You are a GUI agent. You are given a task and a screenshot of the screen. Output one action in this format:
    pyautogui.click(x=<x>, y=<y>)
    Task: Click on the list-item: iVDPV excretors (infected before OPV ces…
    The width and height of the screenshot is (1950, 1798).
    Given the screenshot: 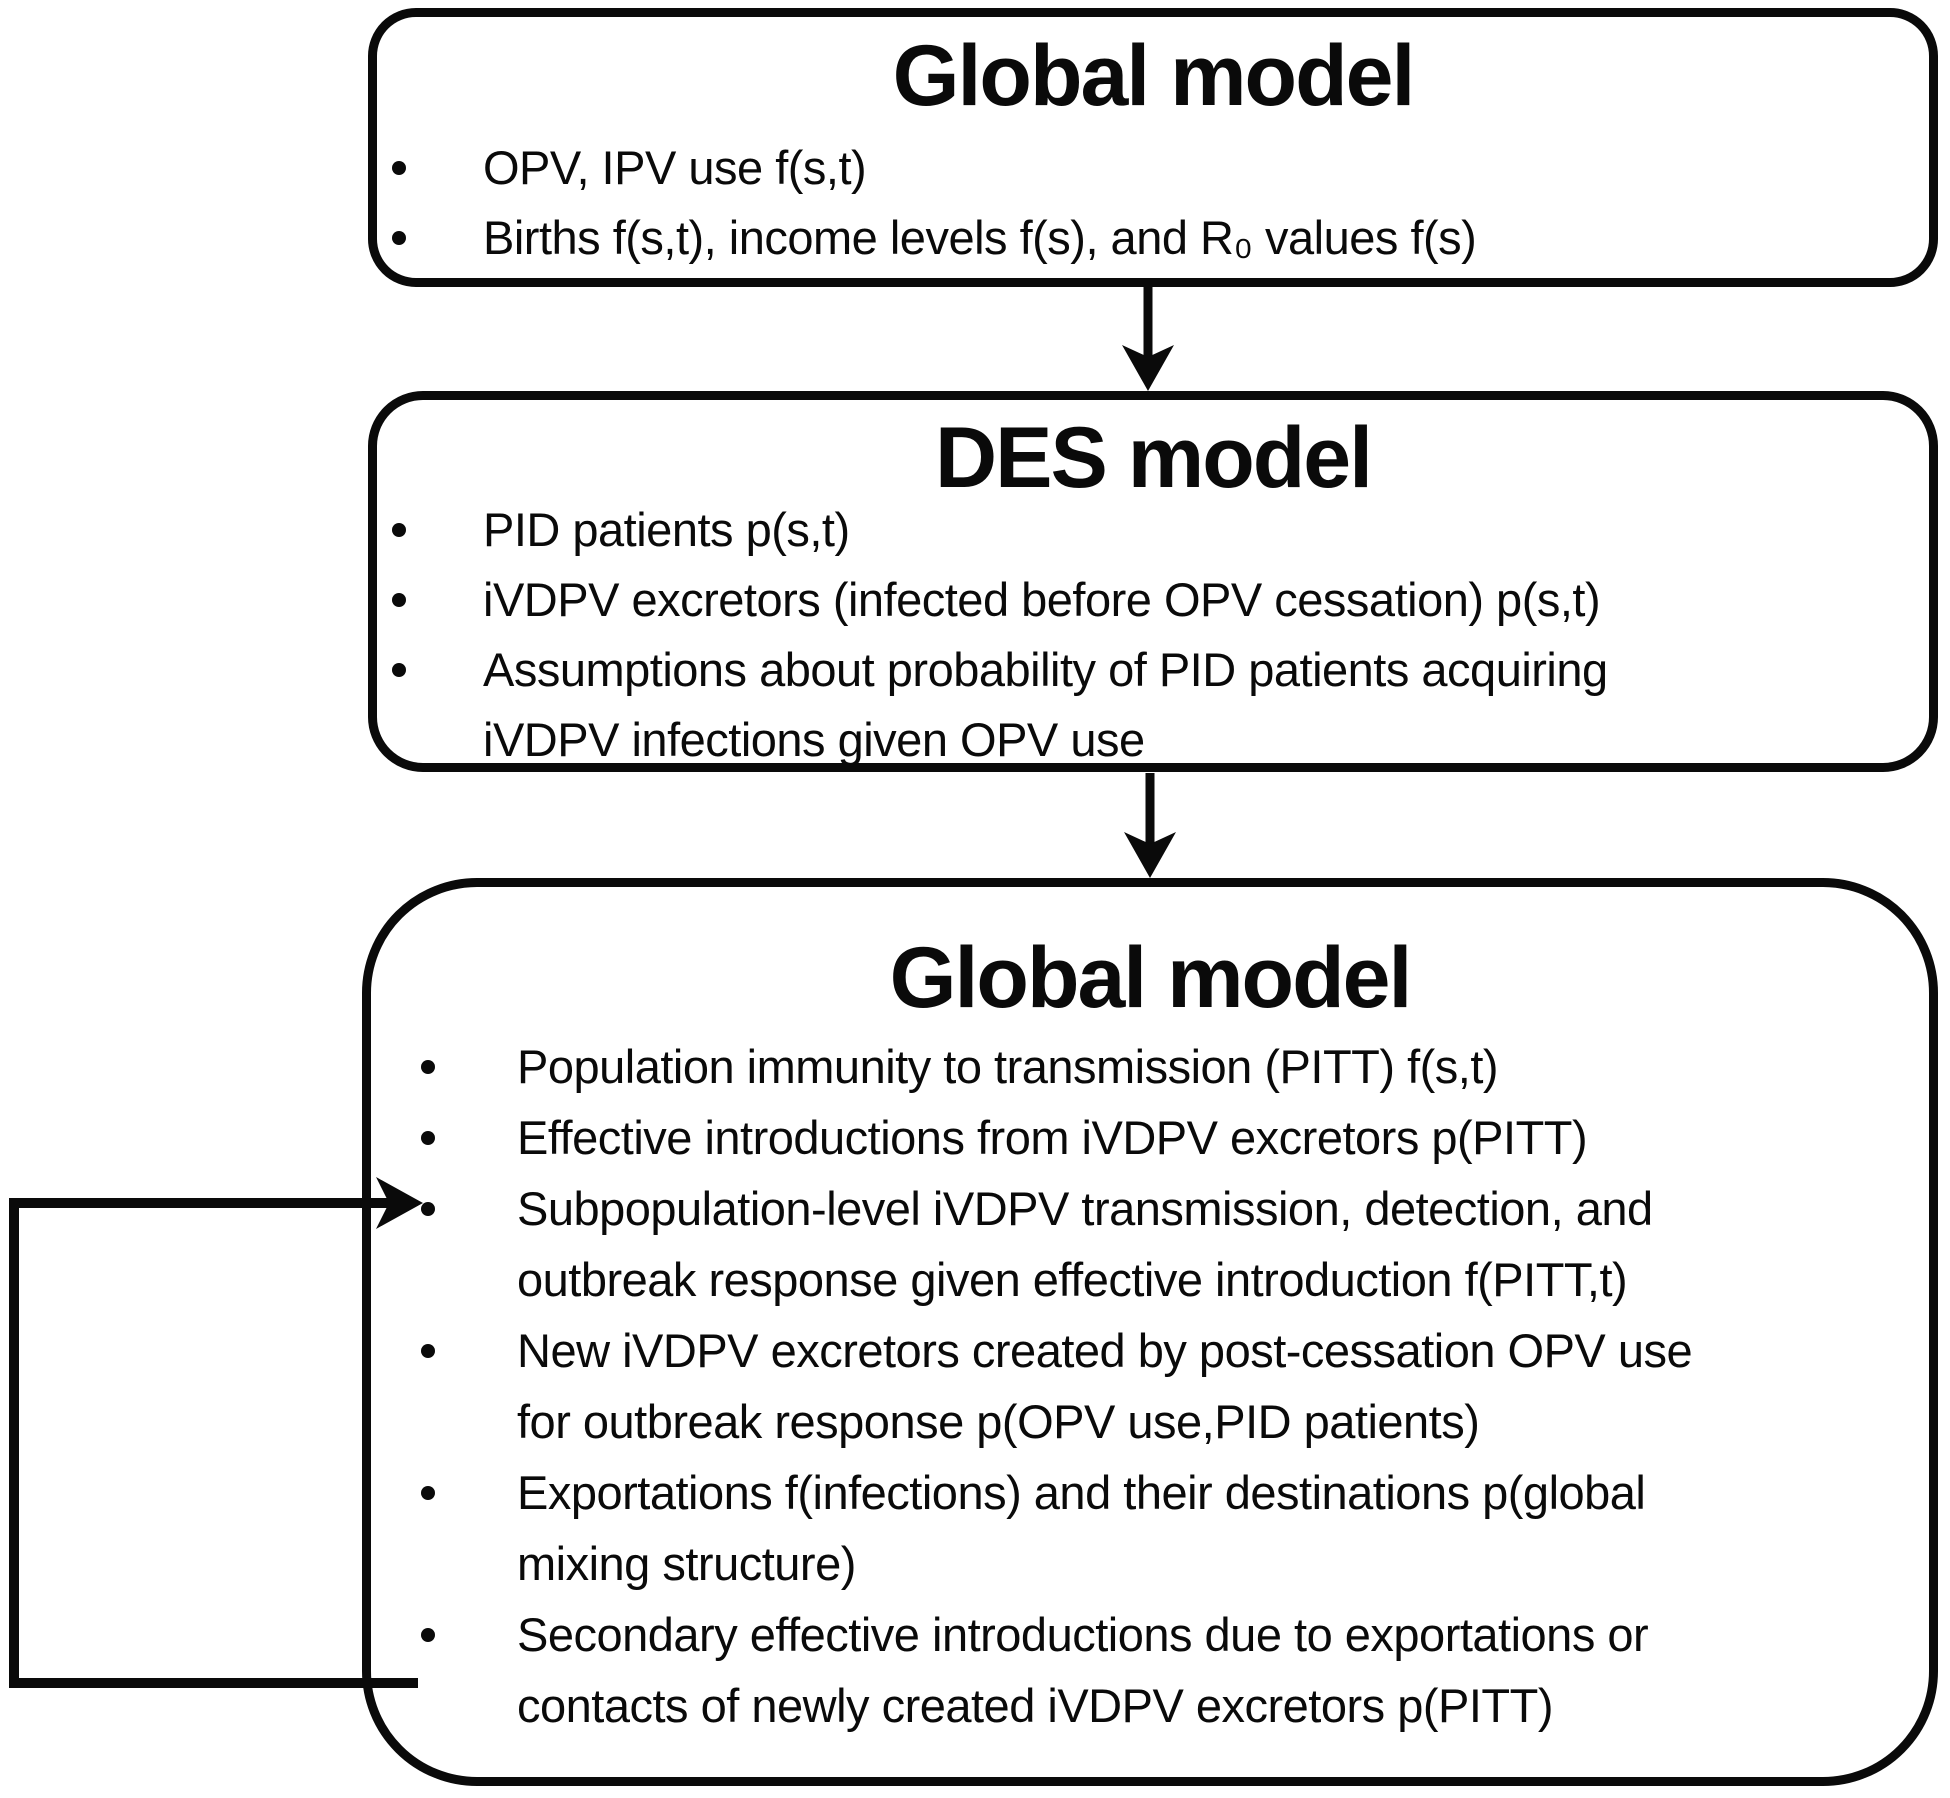 What is the action you would take?
    pyautogui.click(x=1153, y=600)
    